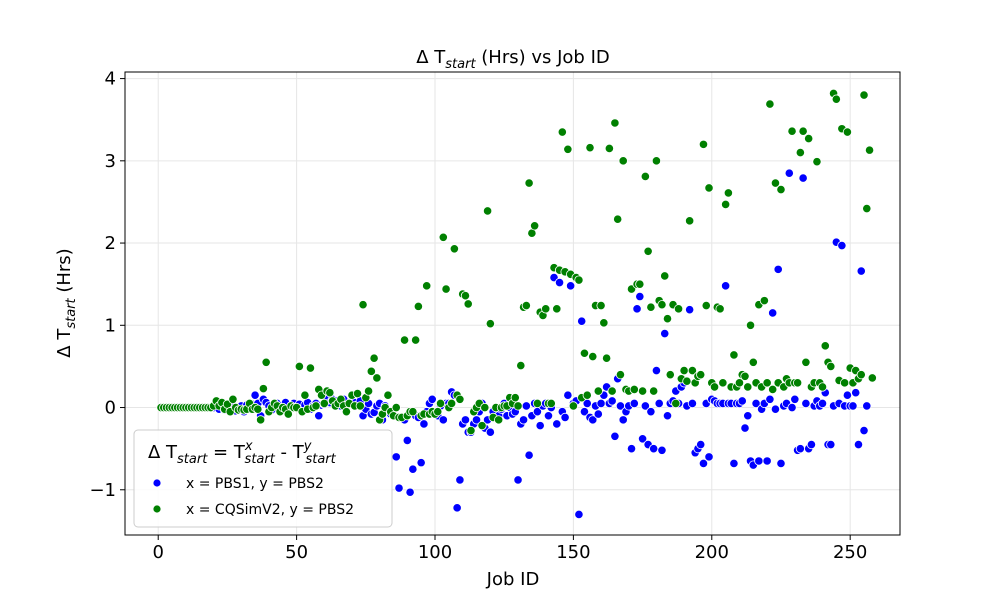 The image size is (1000, 600). What do you see at coordinates (102, 490) in the screenshot?
I see `y-tick-label: −1` at bounding box center [102, 490].